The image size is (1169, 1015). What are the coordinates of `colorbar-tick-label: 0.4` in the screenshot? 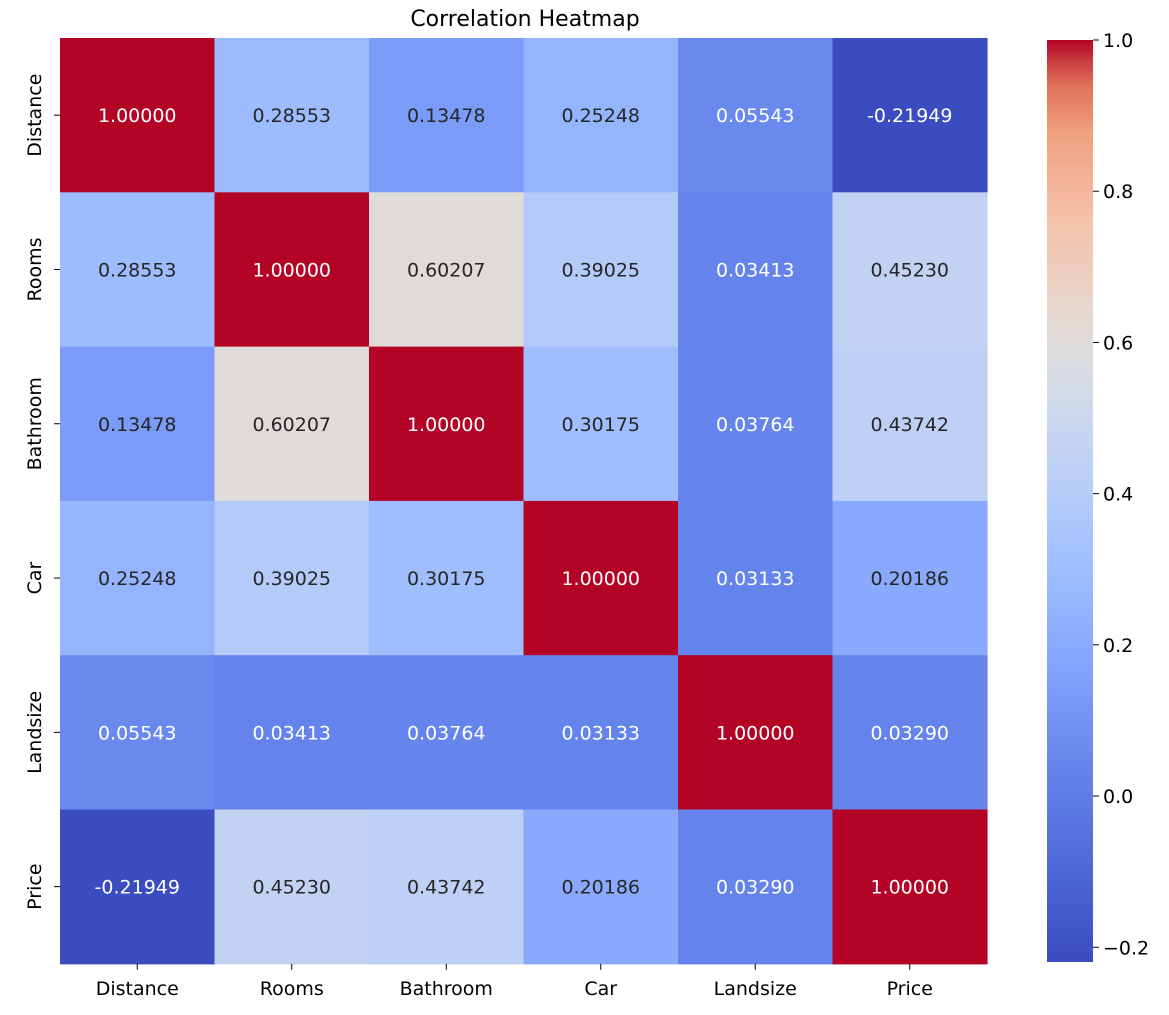 It's located at (1118, 495).